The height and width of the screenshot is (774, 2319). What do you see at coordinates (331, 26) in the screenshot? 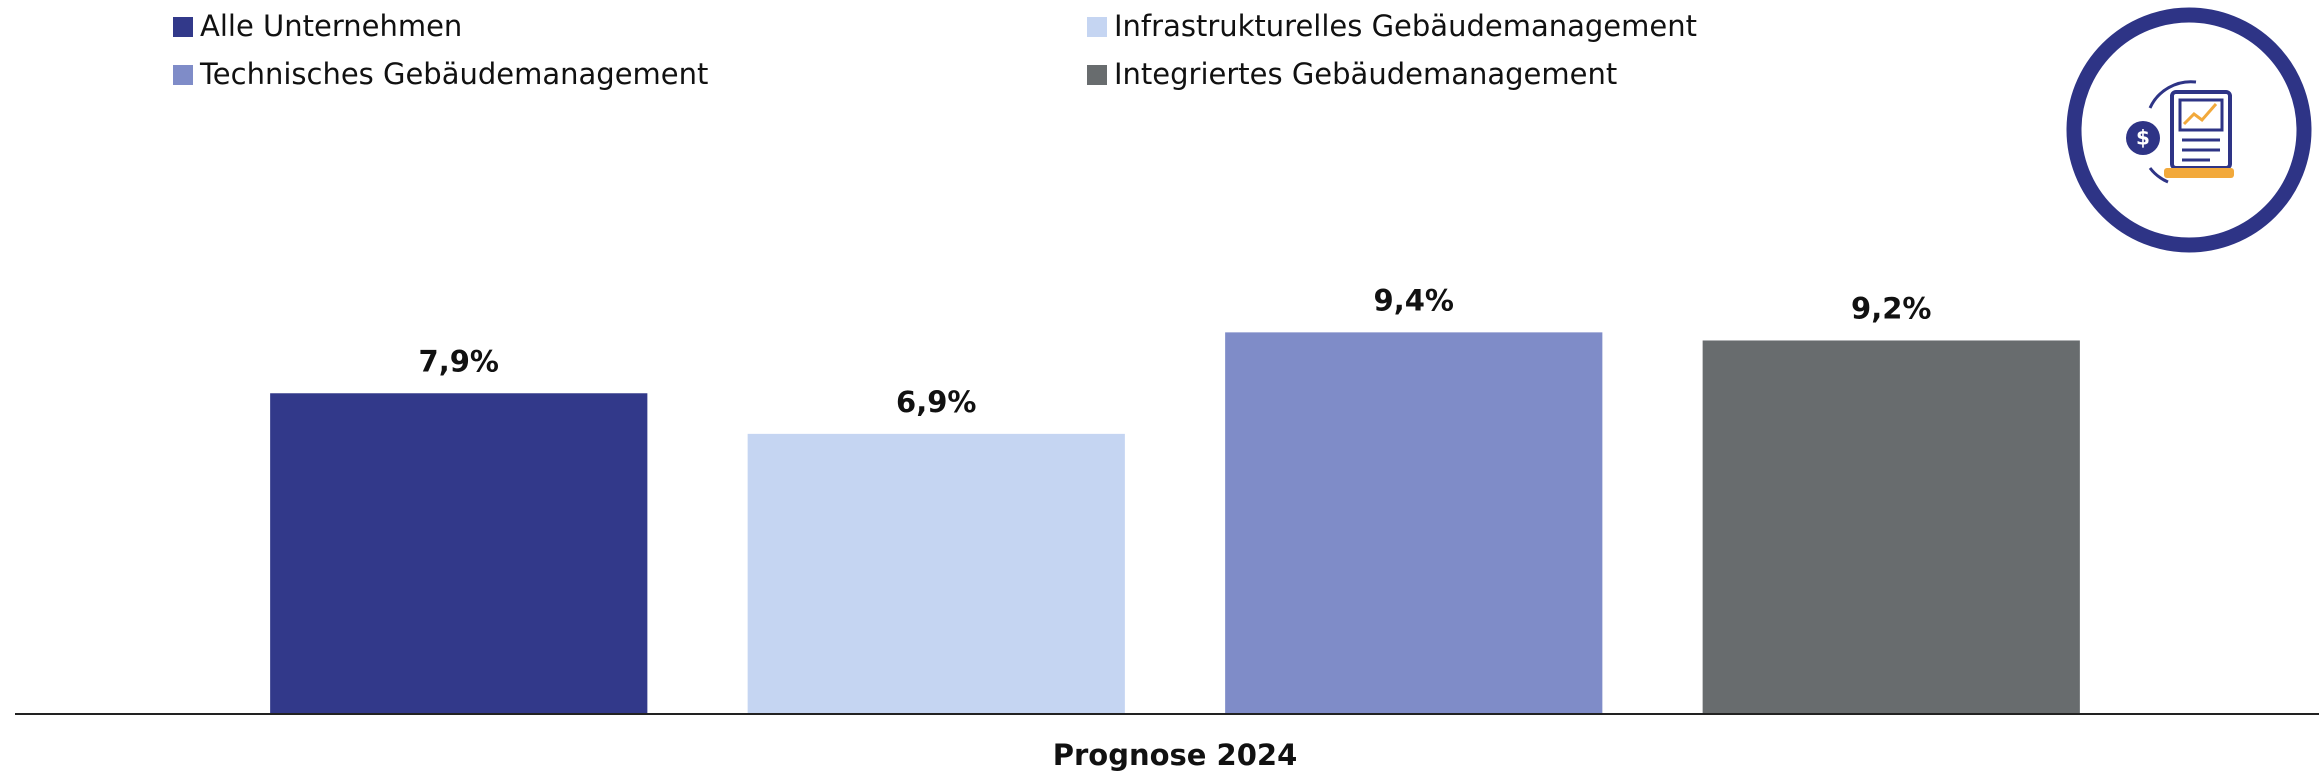
I see `legend-label: Alle Unternehmen` at bounding box center [331, 26].